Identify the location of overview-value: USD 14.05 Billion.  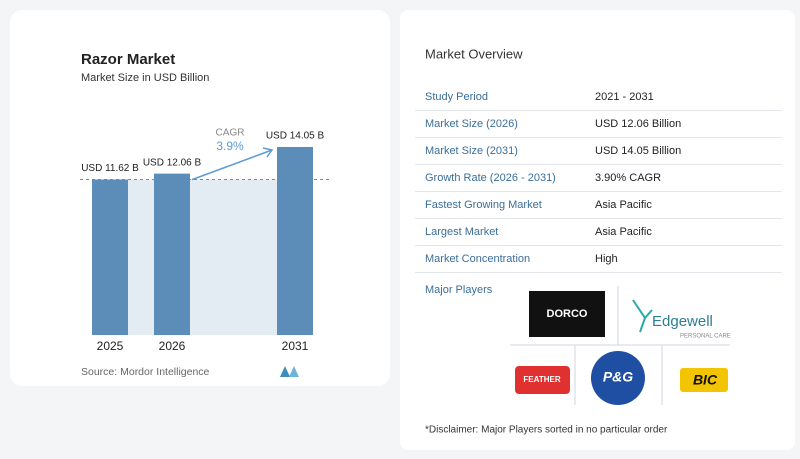
(638, 151).